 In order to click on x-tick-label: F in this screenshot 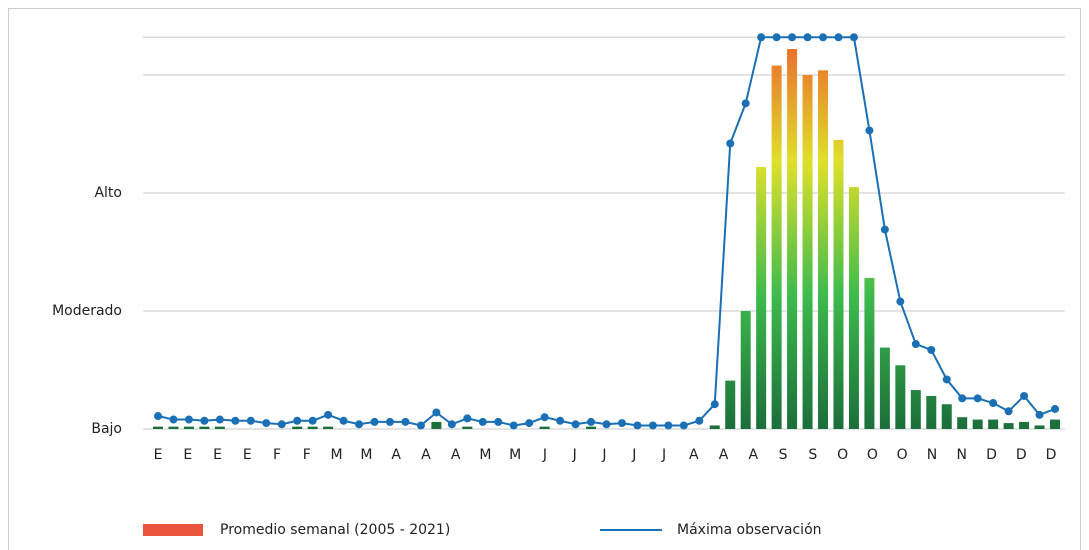, I will do `click(277, 455)`.